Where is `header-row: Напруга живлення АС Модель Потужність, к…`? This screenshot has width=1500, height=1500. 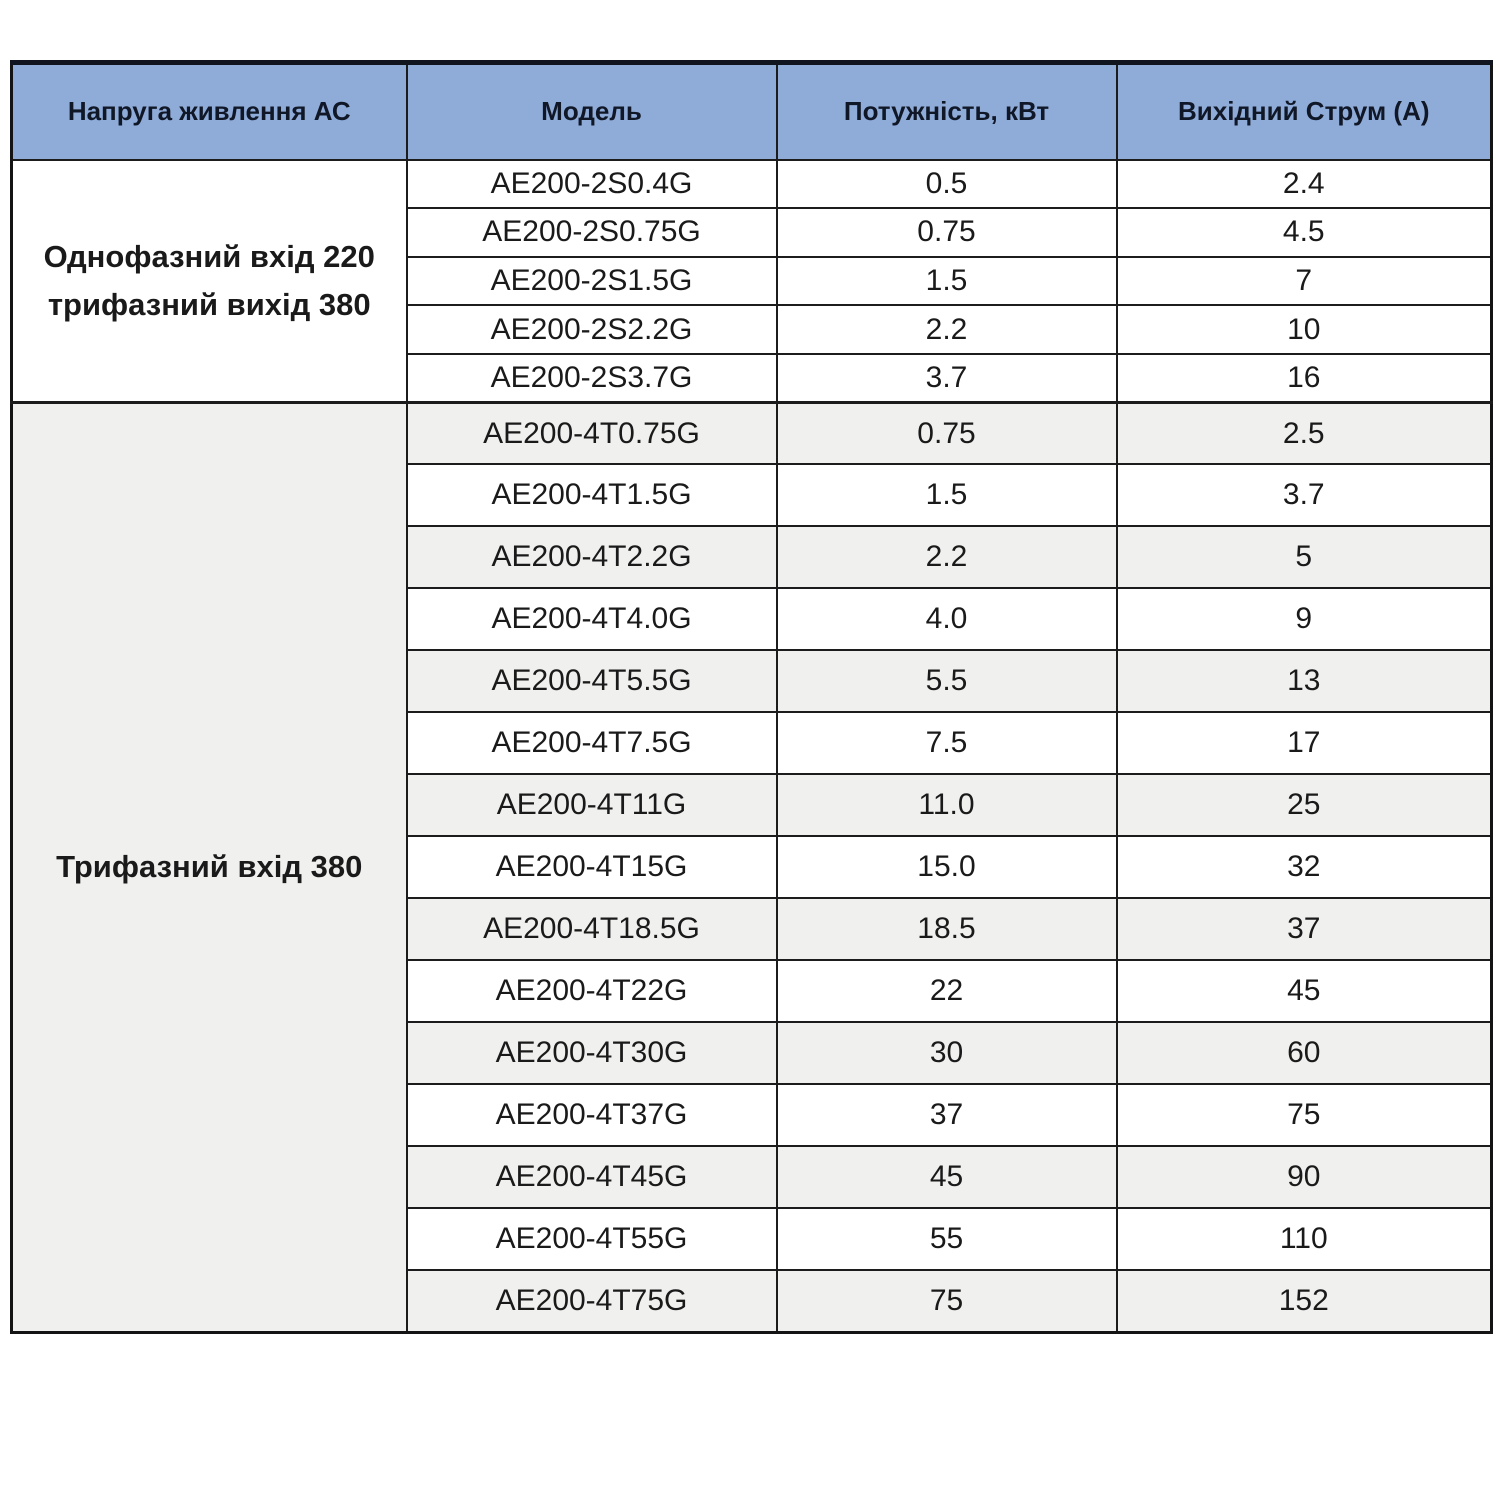
header-row: Напруга живлення АС Модель Потужність, к… is located at coordinates (751, 110).